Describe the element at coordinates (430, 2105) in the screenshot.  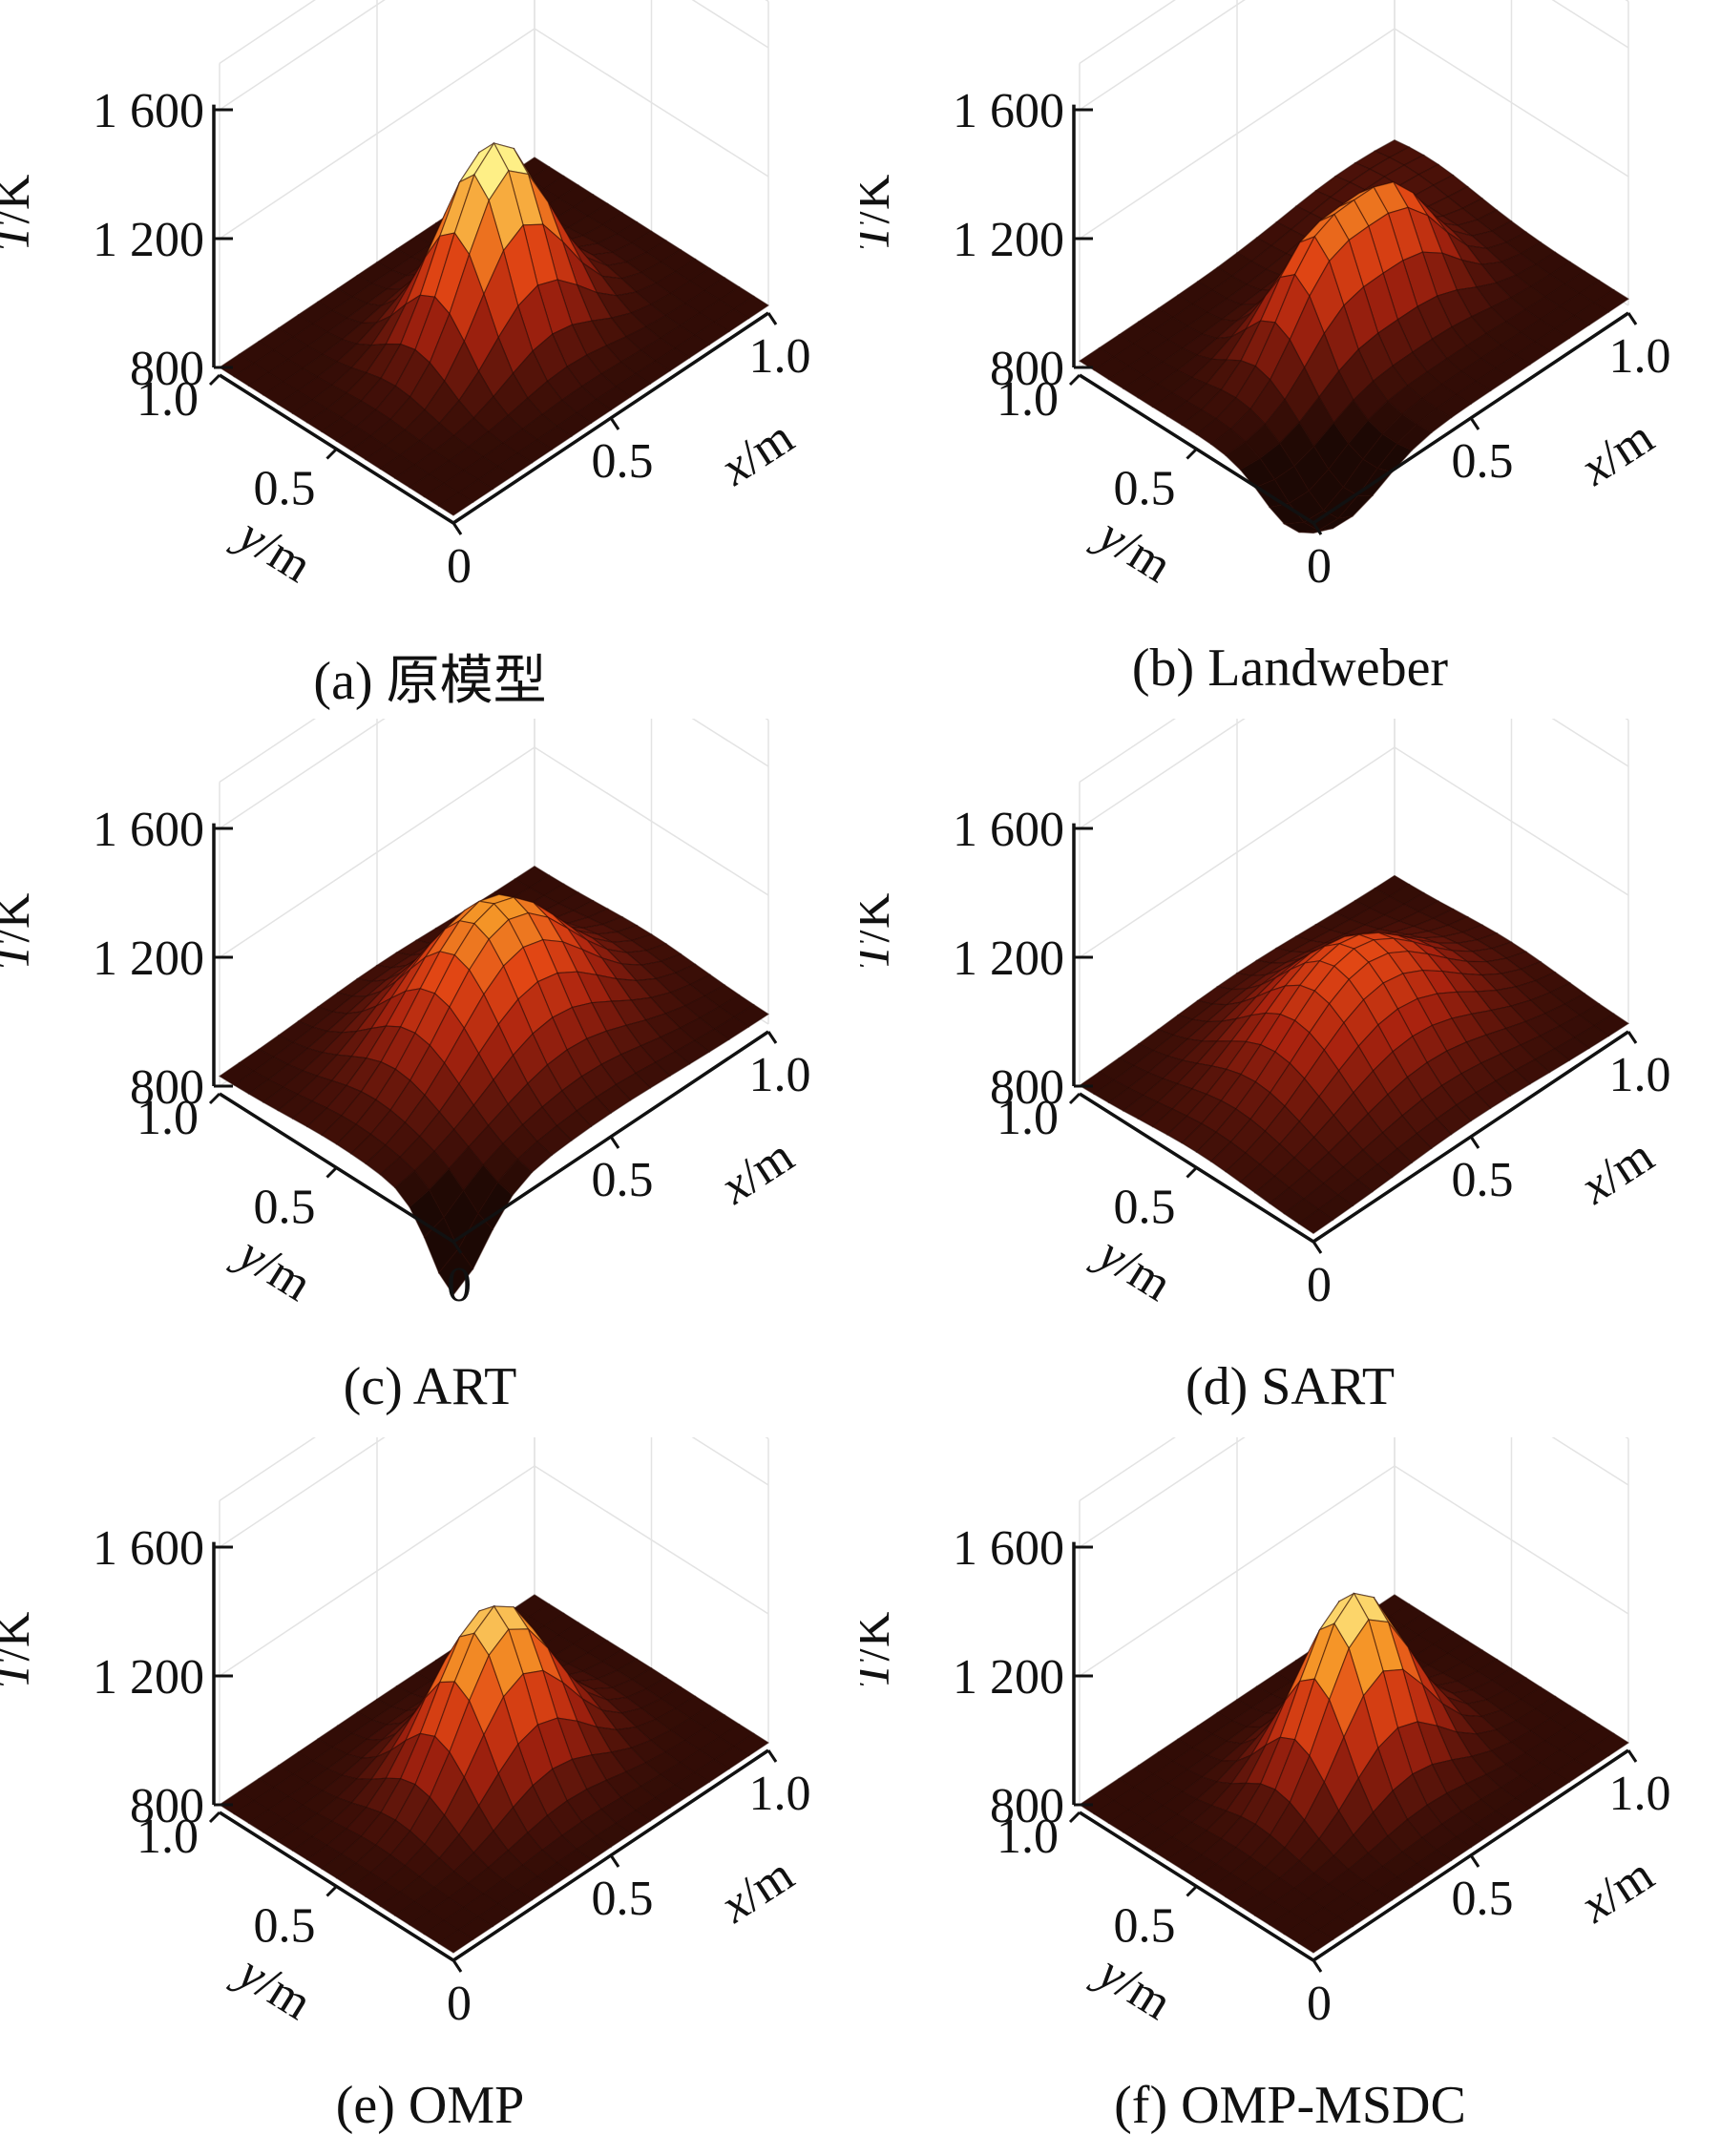
I see `panel-caption-e: (e) OMP` at that location.